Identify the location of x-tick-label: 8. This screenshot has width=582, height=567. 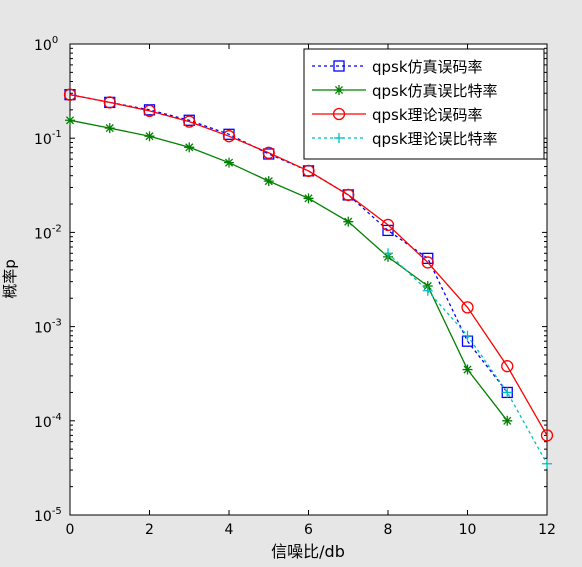
(388, 530).